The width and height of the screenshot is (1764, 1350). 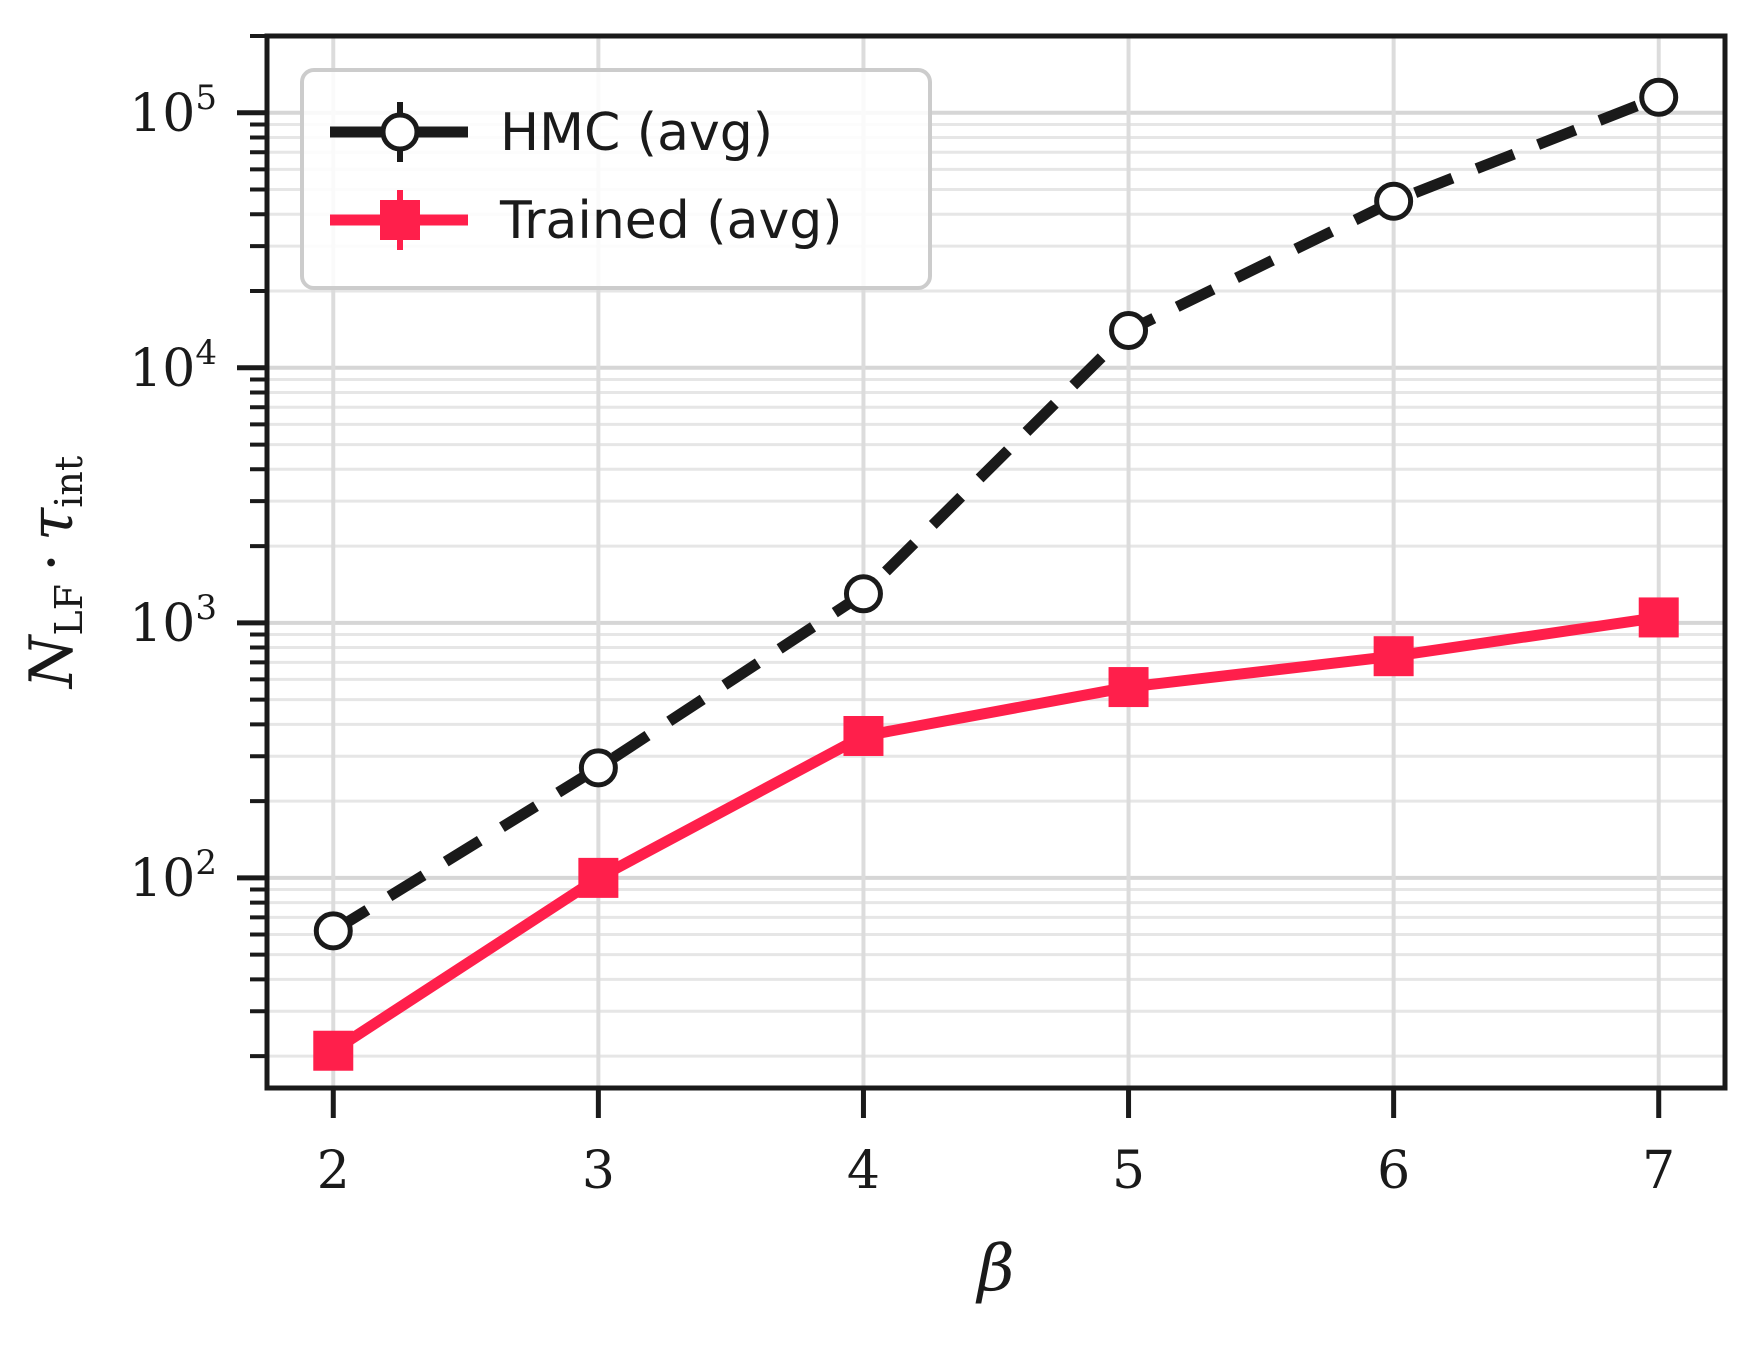 I want to click on legend-label: Trained (avg), so click(x=671, y=221).